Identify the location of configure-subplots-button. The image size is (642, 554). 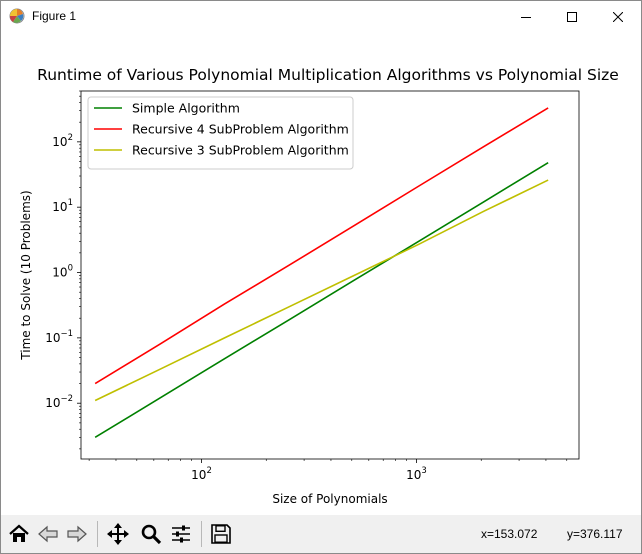
(181, 534).